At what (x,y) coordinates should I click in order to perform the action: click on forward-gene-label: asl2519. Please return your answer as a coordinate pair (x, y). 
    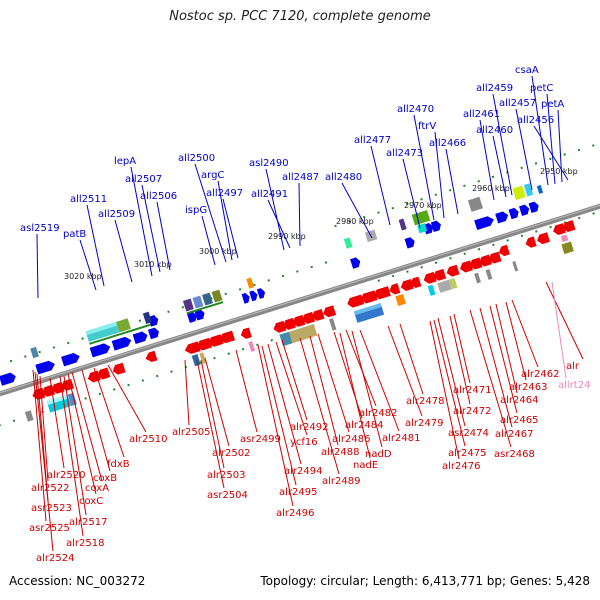
    Looking at the image, I should click on (40, 228).